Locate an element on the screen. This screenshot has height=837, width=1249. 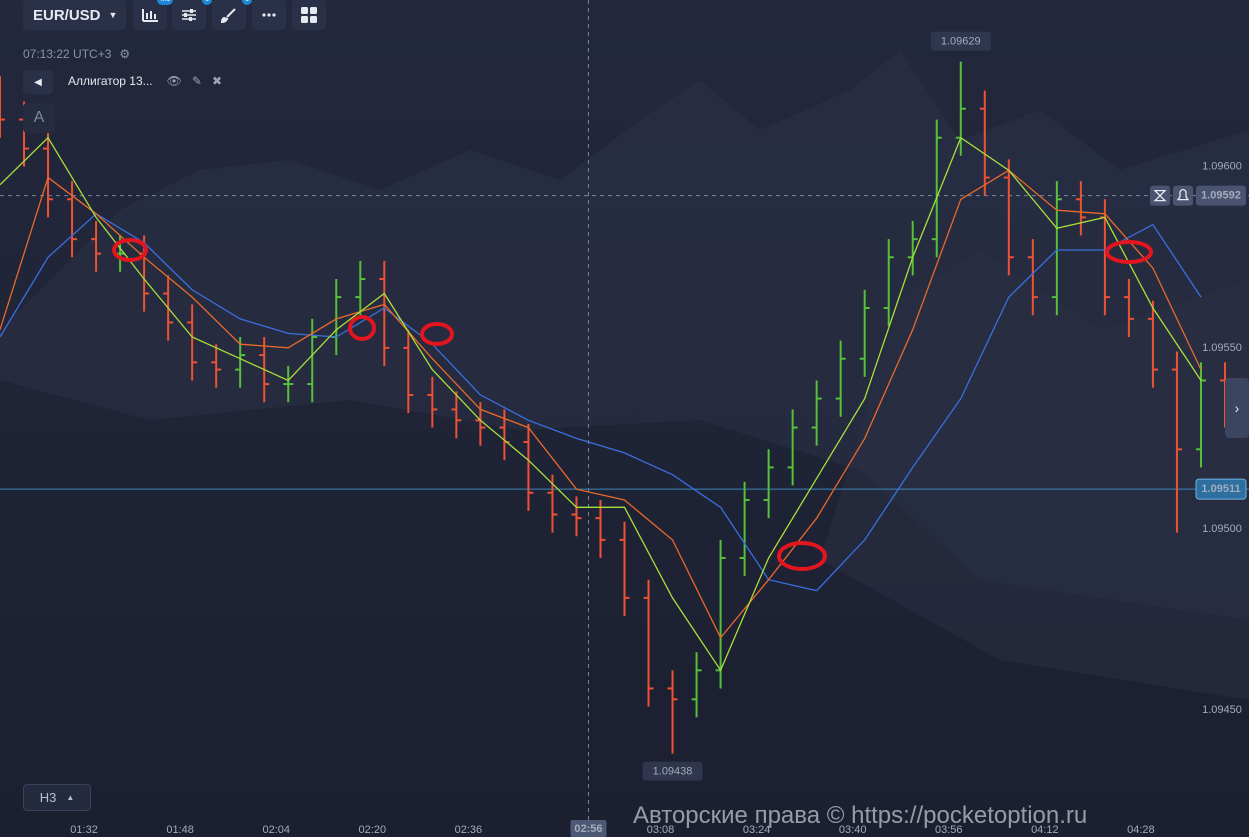
max-label-box is located at coordinates (960, 41).